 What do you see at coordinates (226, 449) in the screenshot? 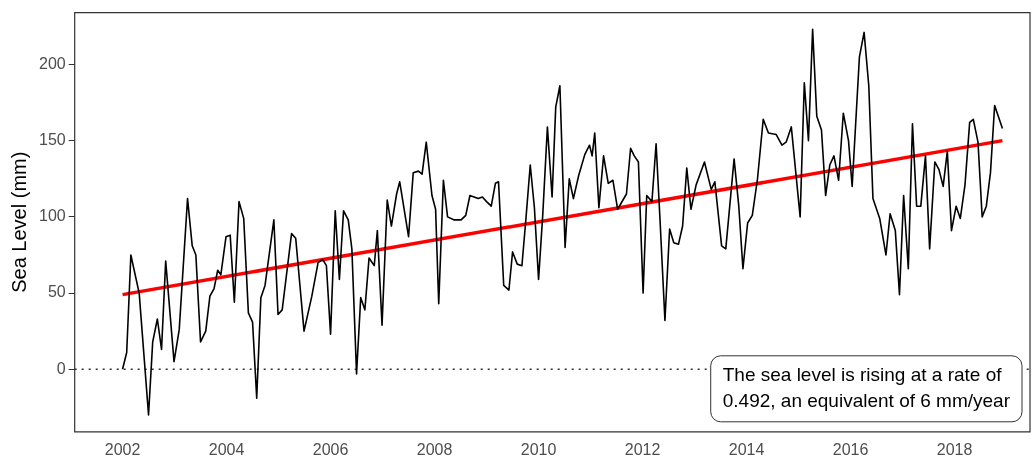
I see `x-tick-label: 2004` at bounding box center [226, 449].